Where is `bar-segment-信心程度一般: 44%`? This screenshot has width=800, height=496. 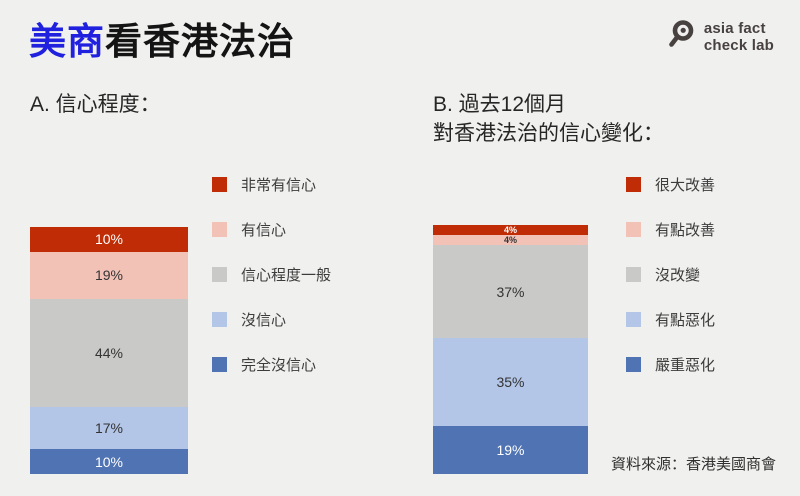
bar-segment-信心程度一般: 44% is located at coordinates (109, 353).